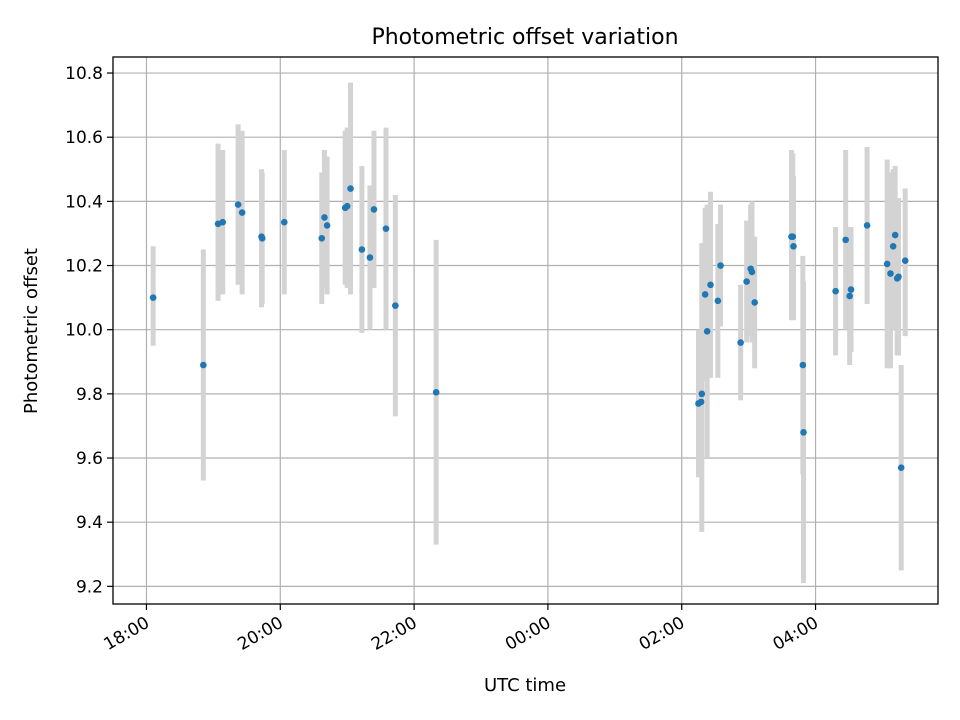 This screenshot has width=960, height=720. I want to click on x-axis-label: UTC time, so click(525, 685).